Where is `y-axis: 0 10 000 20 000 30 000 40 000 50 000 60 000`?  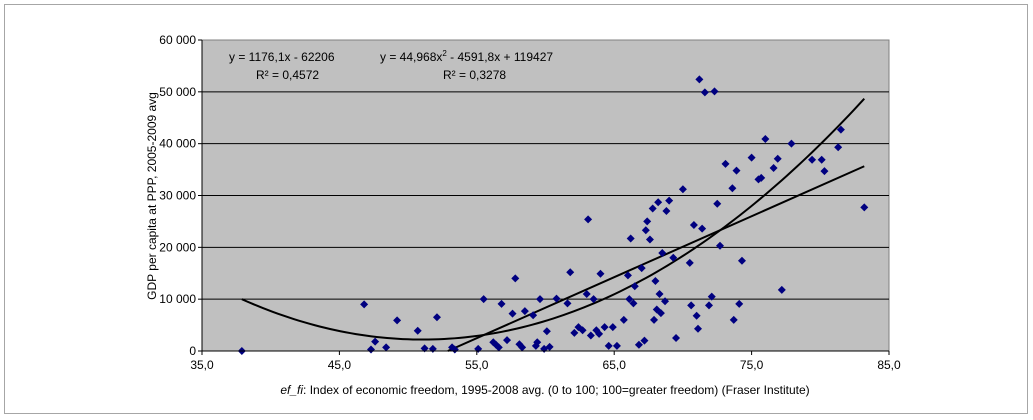 y-axis: 0 10 000 20 000 30 000 40 000 50 000 60 000 is located at coordinates (181, 195).